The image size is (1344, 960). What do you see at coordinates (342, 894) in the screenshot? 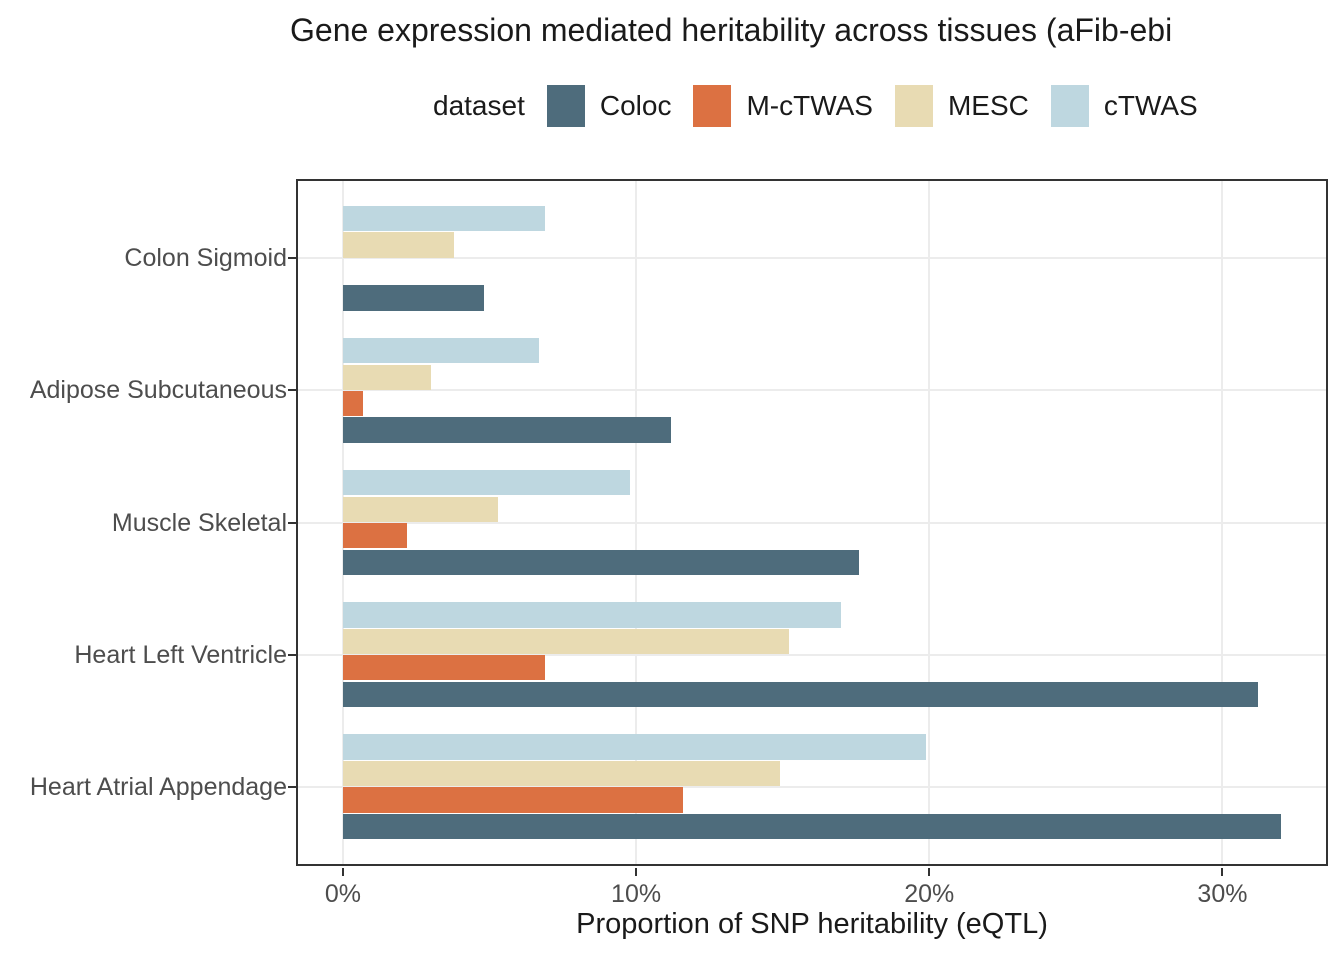
I see `x-tick-label: 0%` at bounding box center [342, 894].